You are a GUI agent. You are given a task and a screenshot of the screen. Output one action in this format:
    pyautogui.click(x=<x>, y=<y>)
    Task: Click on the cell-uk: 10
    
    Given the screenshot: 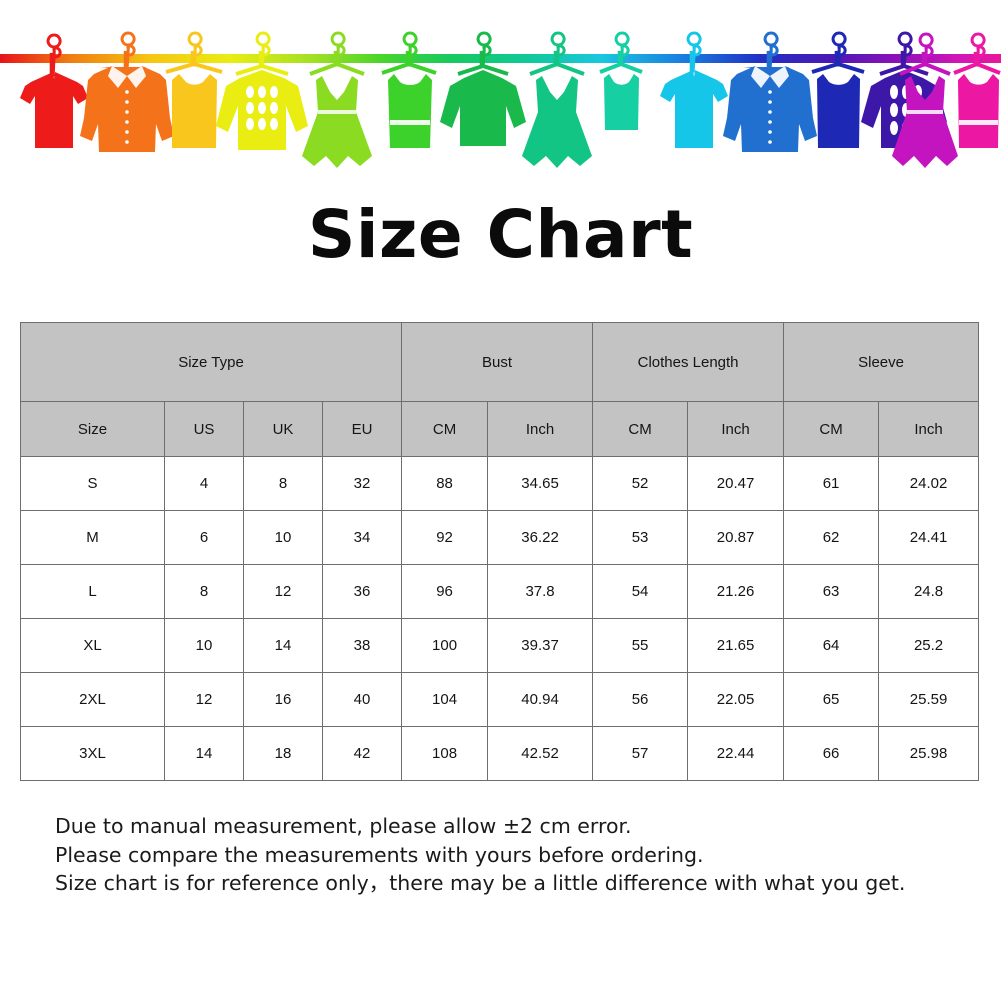 What is the action you would take?
    pyautogui.click(x=283, y=537)
    